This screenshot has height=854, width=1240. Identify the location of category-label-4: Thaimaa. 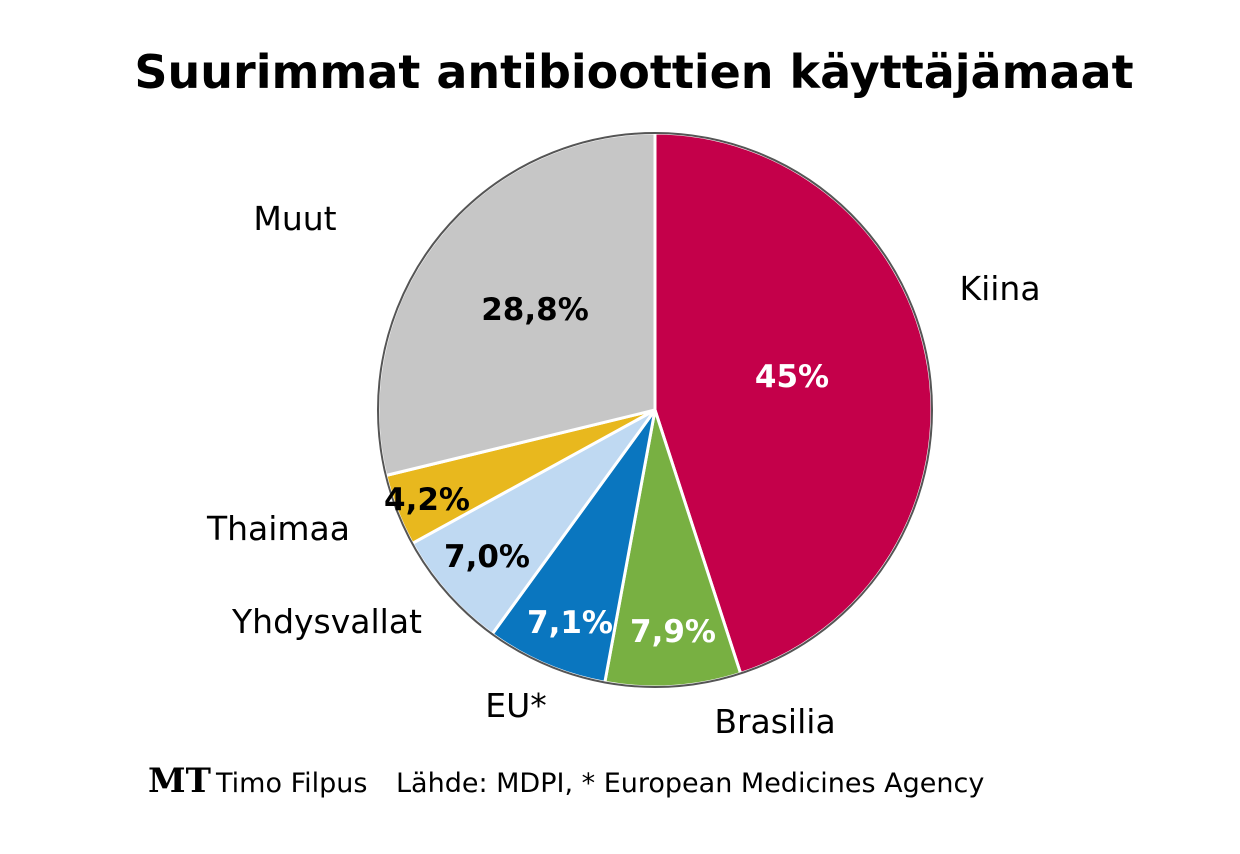
(278, 528).